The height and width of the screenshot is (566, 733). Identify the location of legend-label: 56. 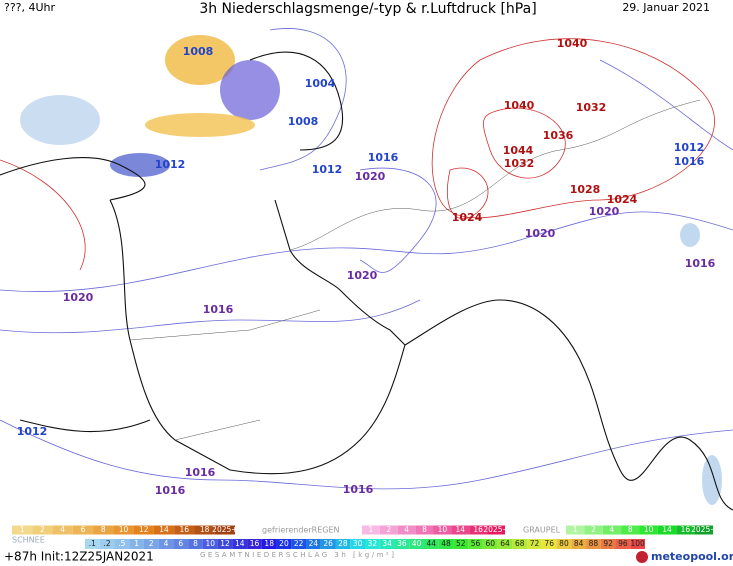
(476, 543).